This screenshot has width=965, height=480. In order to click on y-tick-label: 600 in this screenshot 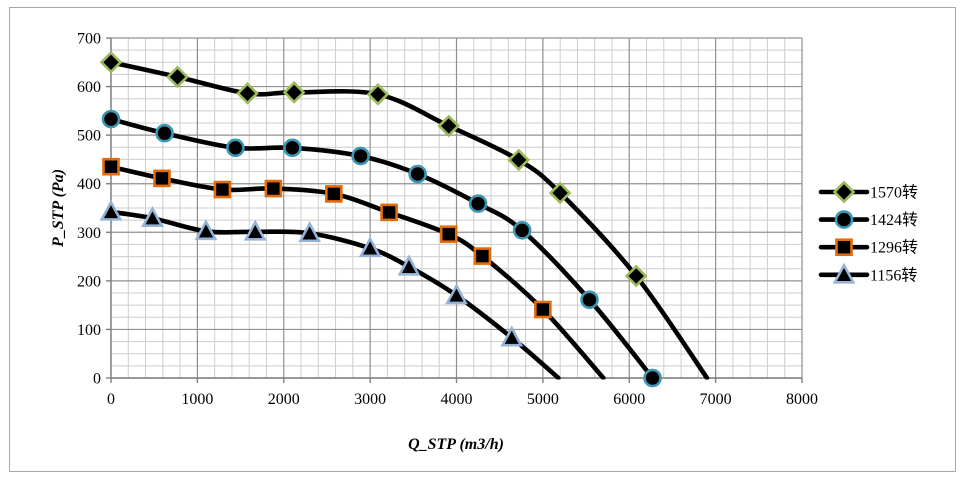, I will do `click(89, 87)`.